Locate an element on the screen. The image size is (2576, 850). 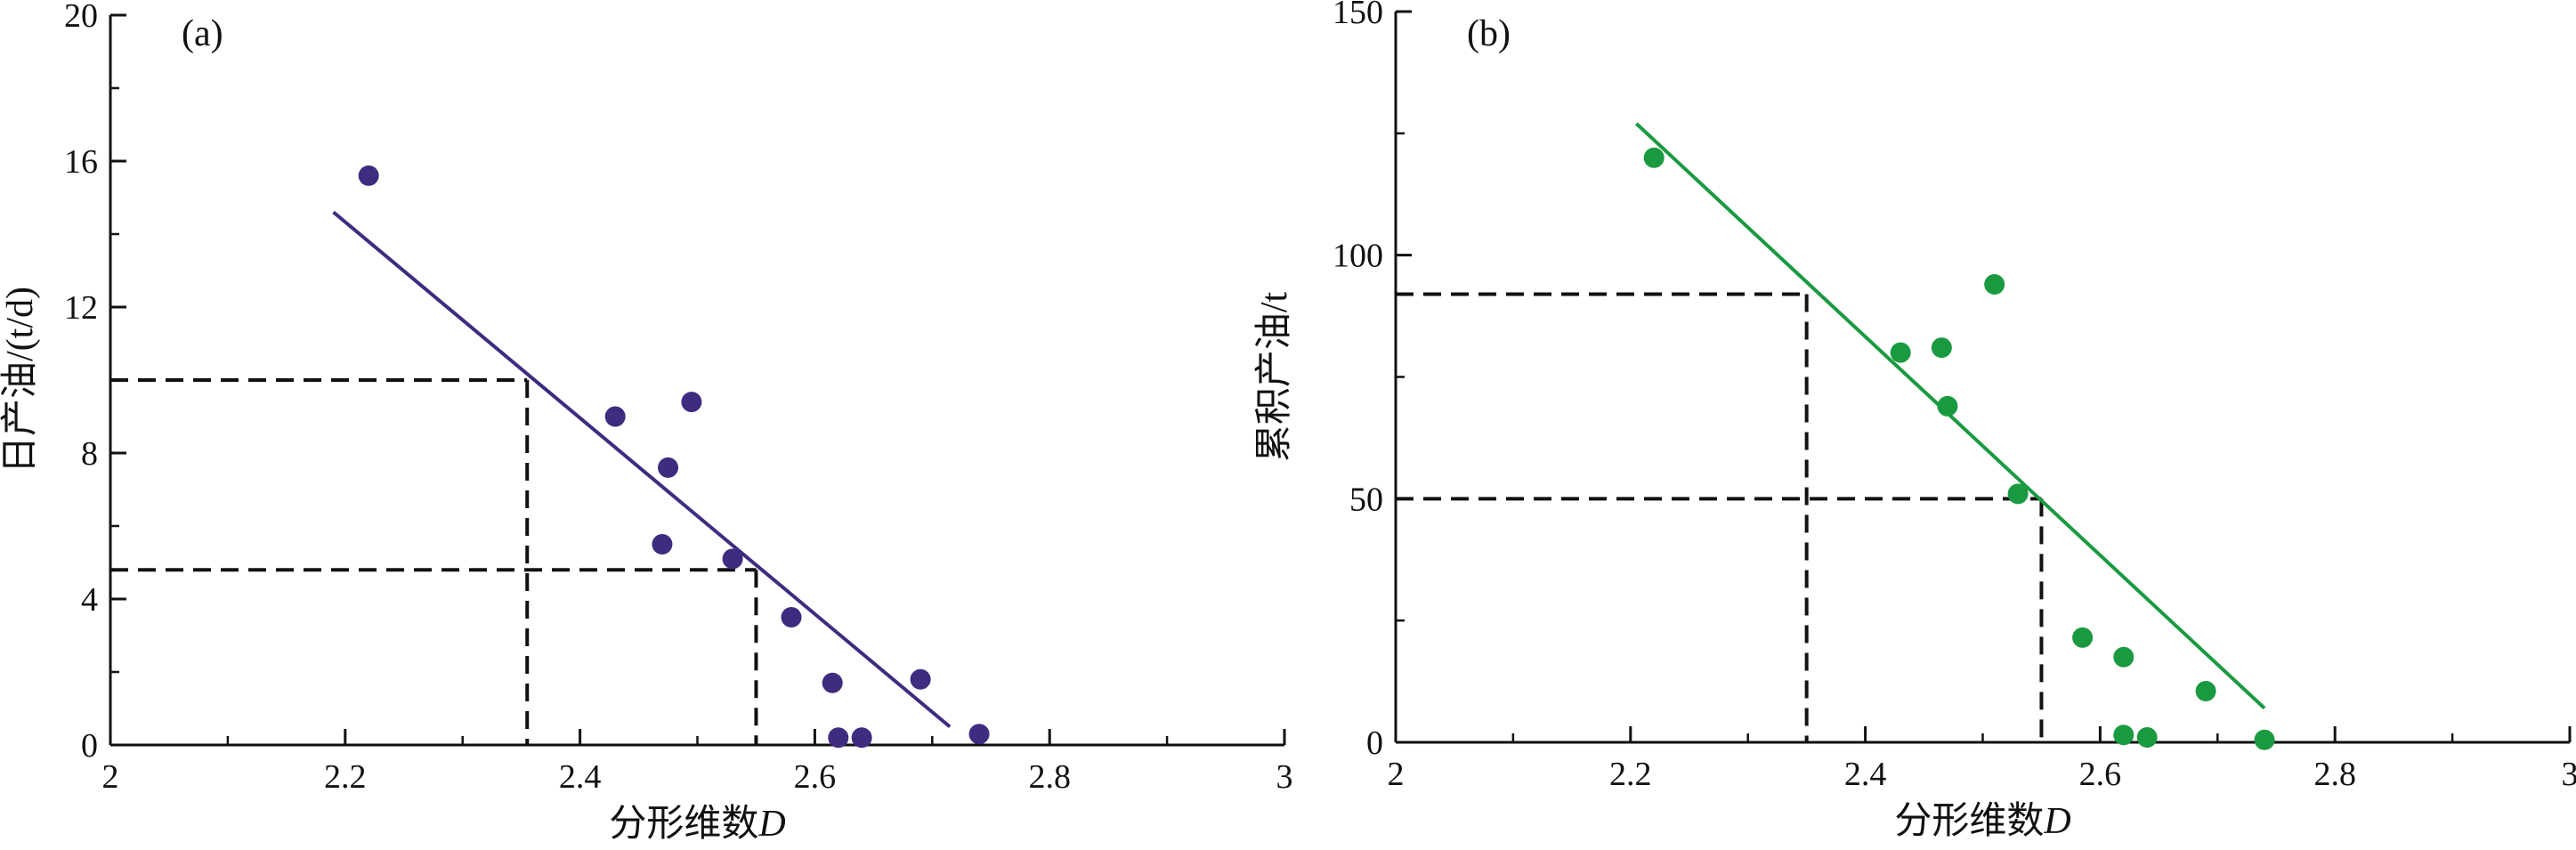
panel-b-x-axis-title: 分形维数D is located at coordinates (1982, 822).